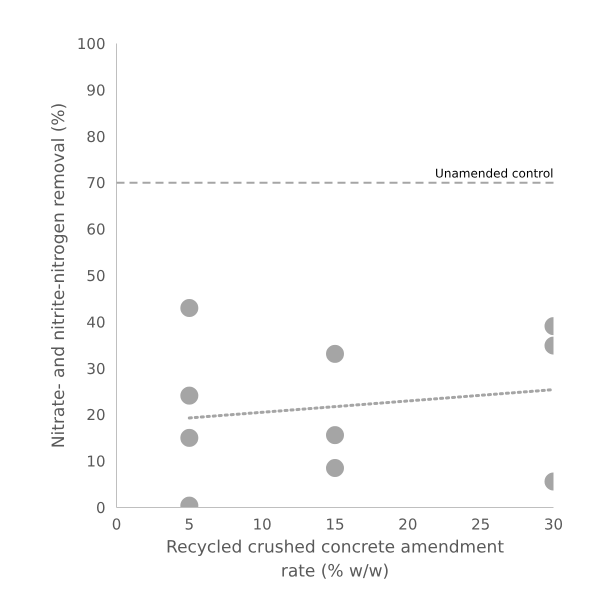 The image size is (603, 607). Describe the element at coordinates (96, 137) in the screenshot. I see `y-tick-label: 80` at that location.